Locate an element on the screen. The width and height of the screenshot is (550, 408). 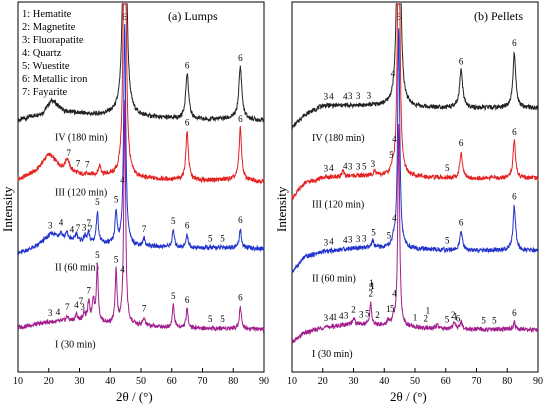
x-tick-label: 60 is located at coordinates (446, 381).